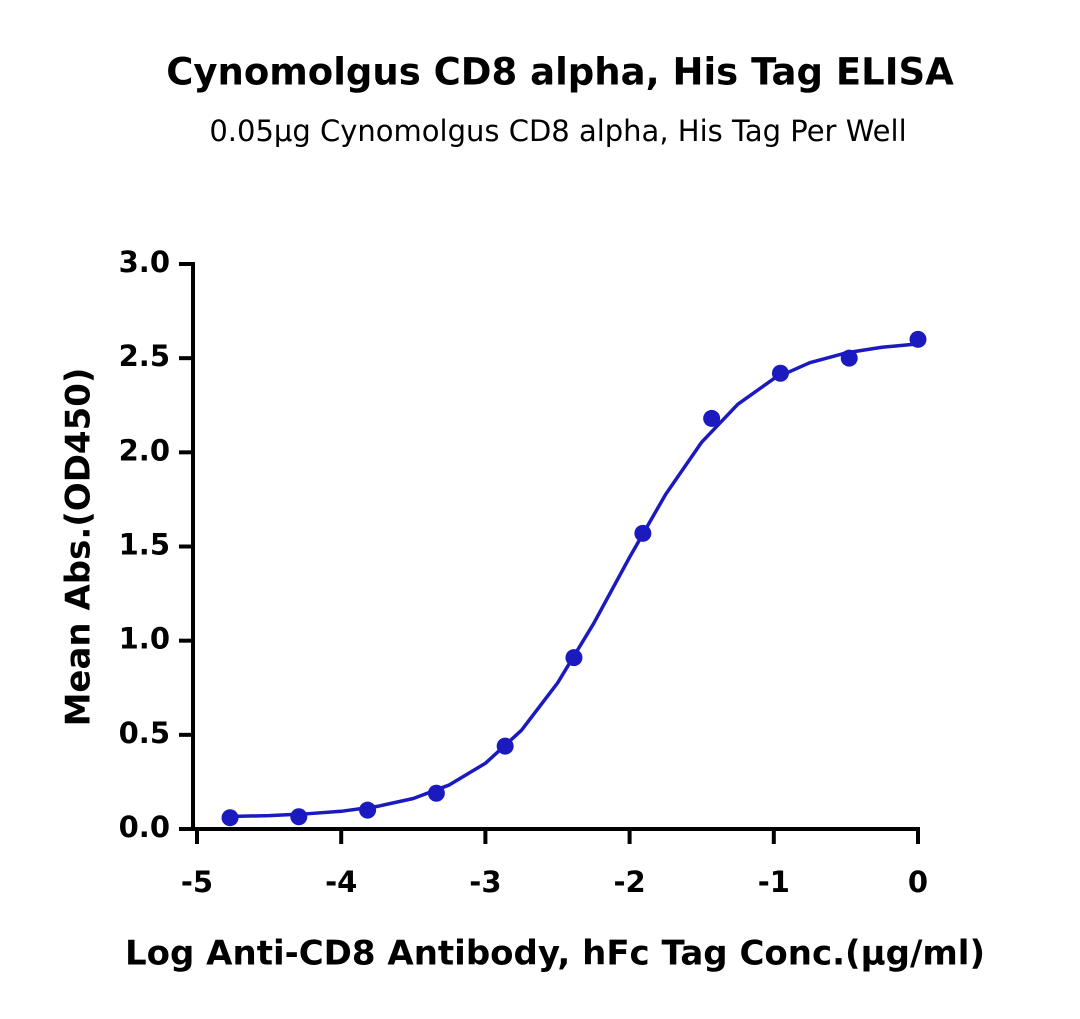 The width and height of the screenshot is (1080, 1019). I want to click on y-tick-label: 2.0, so click(144, 450).